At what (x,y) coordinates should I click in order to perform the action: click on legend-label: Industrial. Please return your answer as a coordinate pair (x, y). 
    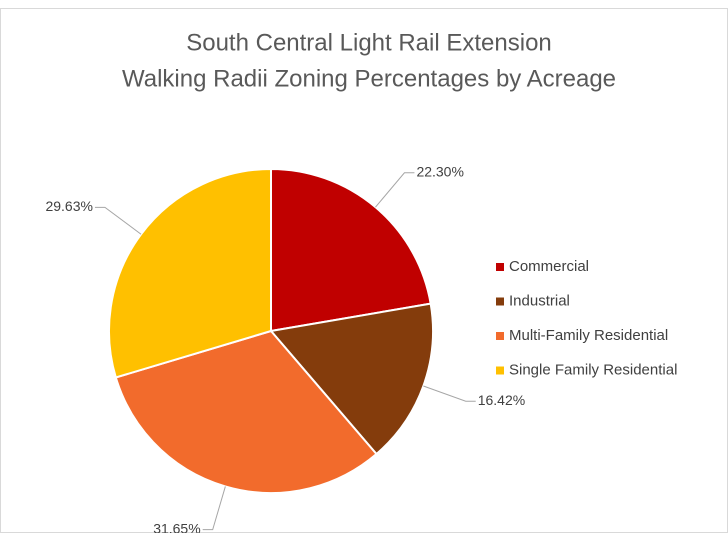
    Looking at the image, I should click on (539, 300).